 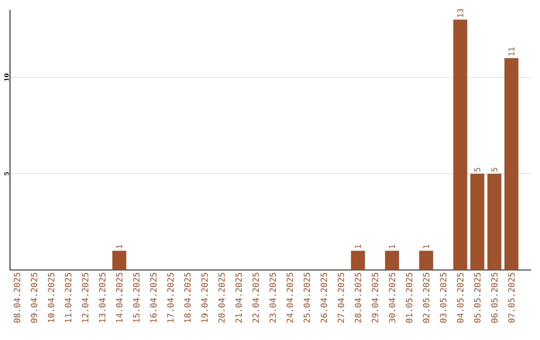 I want to click on x-tick-label: 13.04.2025, so click(x=102, y=297).